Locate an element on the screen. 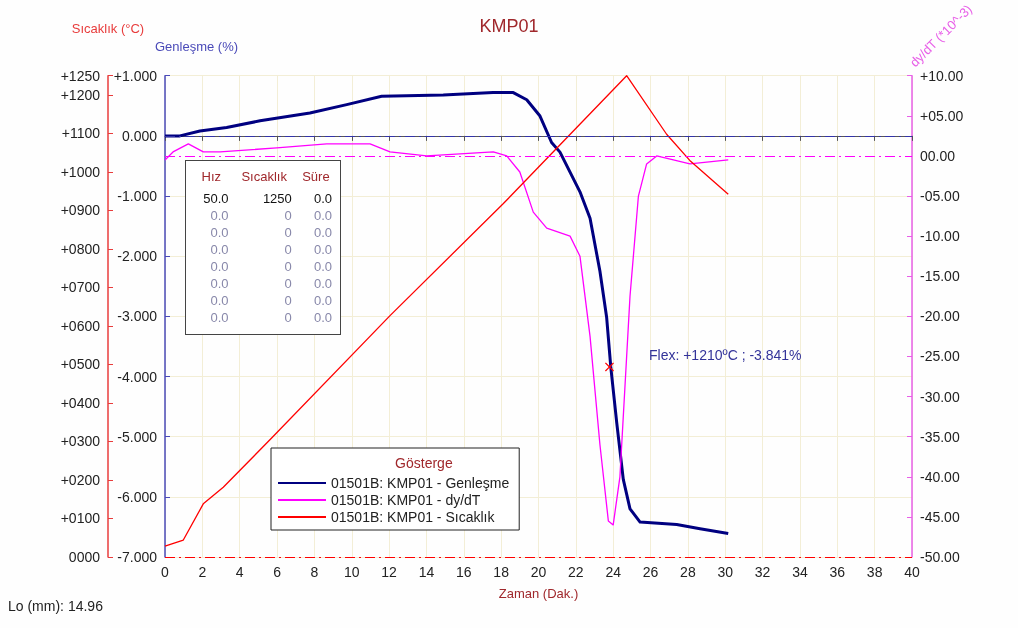  x-tick-label: 38 is located at coordinates (874, 572).